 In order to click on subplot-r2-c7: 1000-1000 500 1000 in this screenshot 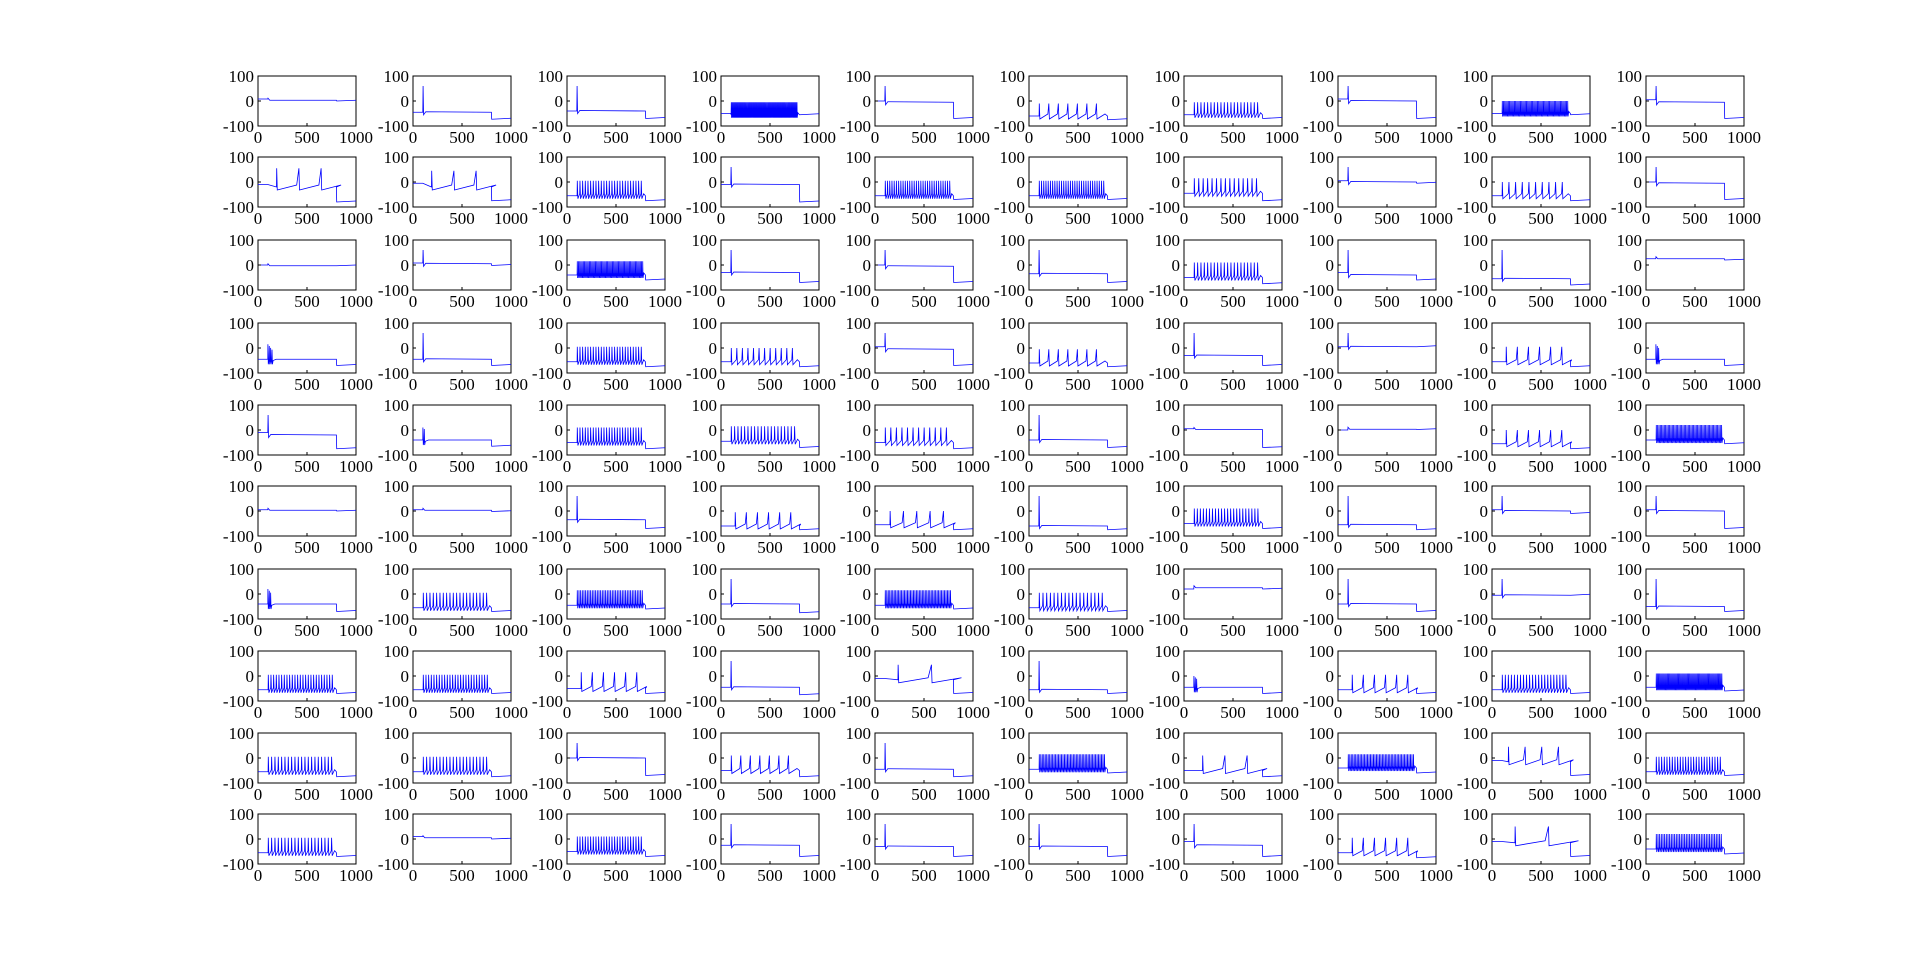, I will do `click(1224, 188)`.